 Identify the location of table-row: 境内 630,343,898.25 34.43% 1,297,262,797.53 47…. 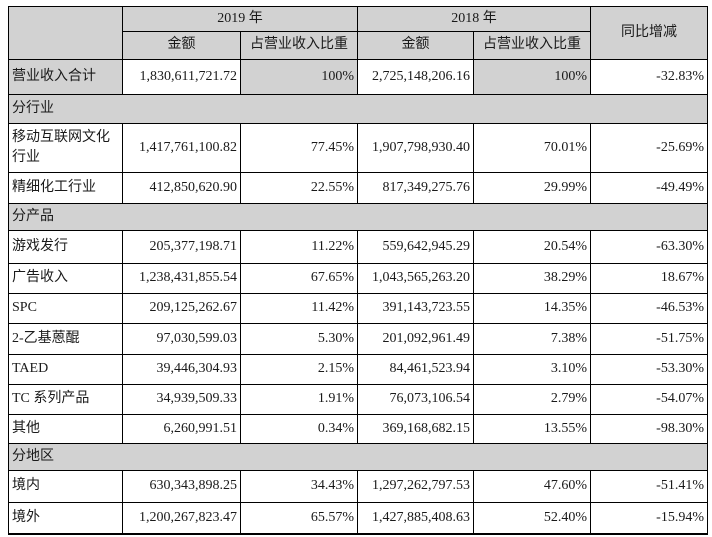
(358, 486).